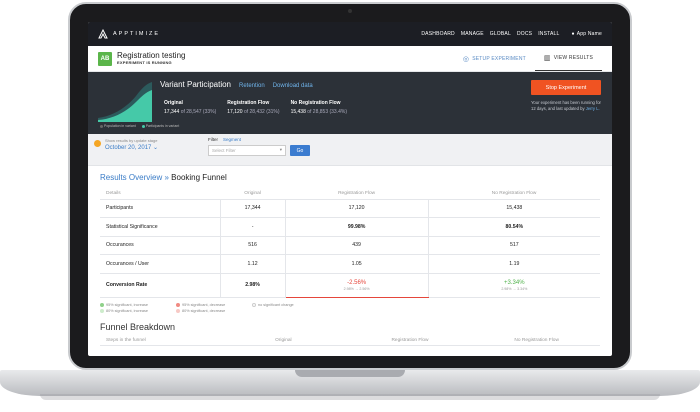 The image size is (700, 412). Describe the element at coordinates (128, 148) in the screenshot. I see `date-value: October 20, 2017` at that location.